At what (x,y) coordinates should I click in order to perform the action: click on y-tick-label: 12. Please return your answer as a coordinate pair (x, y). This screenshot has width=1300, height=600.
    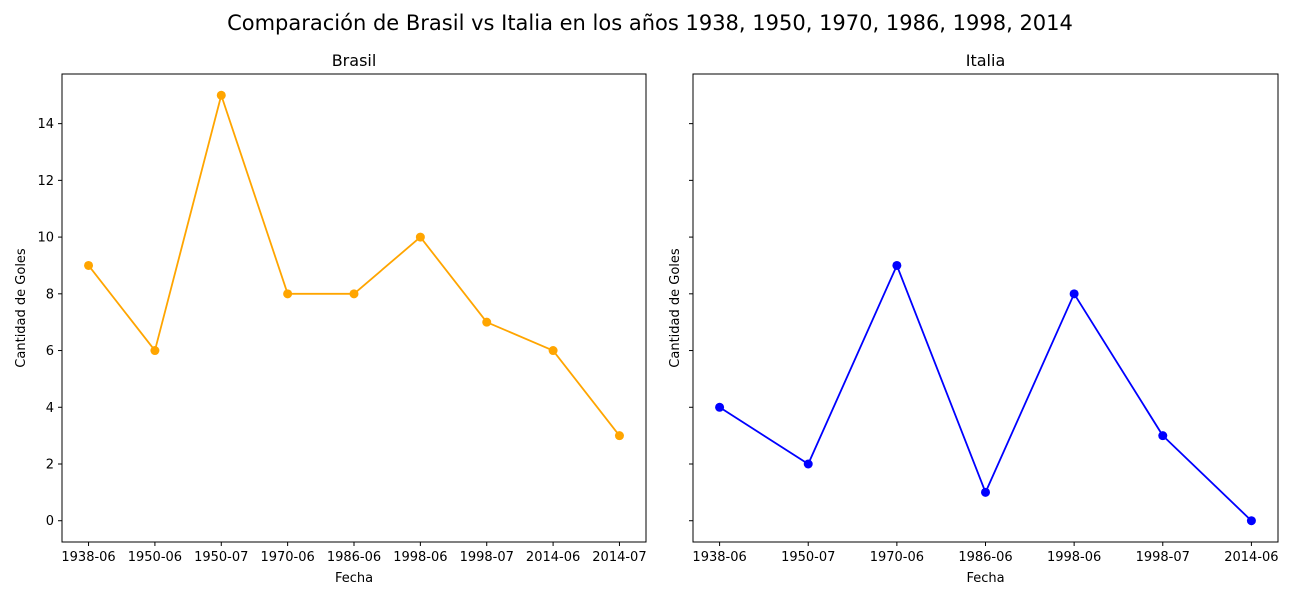
    Looking at the image, I should click on (45, 181).